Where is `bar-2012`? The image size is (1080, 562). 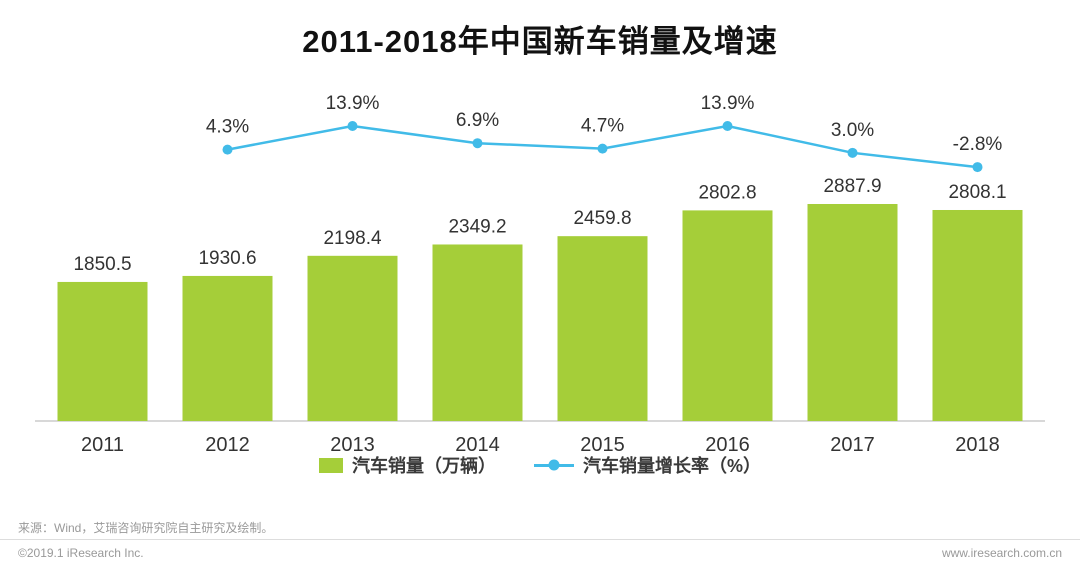 bar-2012 is located at coordinates (227, 348).